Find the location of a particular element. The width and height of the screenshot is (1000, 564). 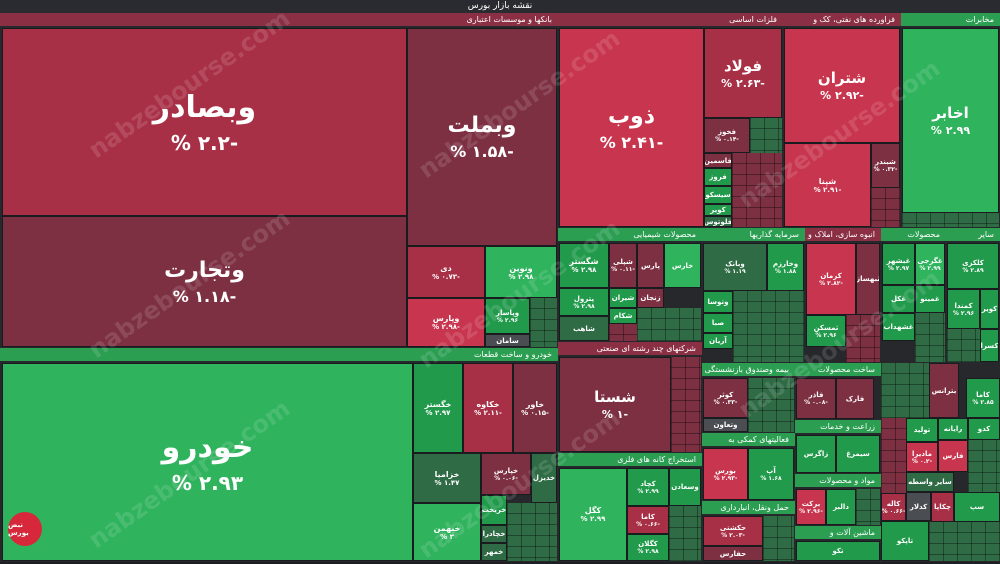

tile-tolid: تولید is located at coordinates (922, 430).